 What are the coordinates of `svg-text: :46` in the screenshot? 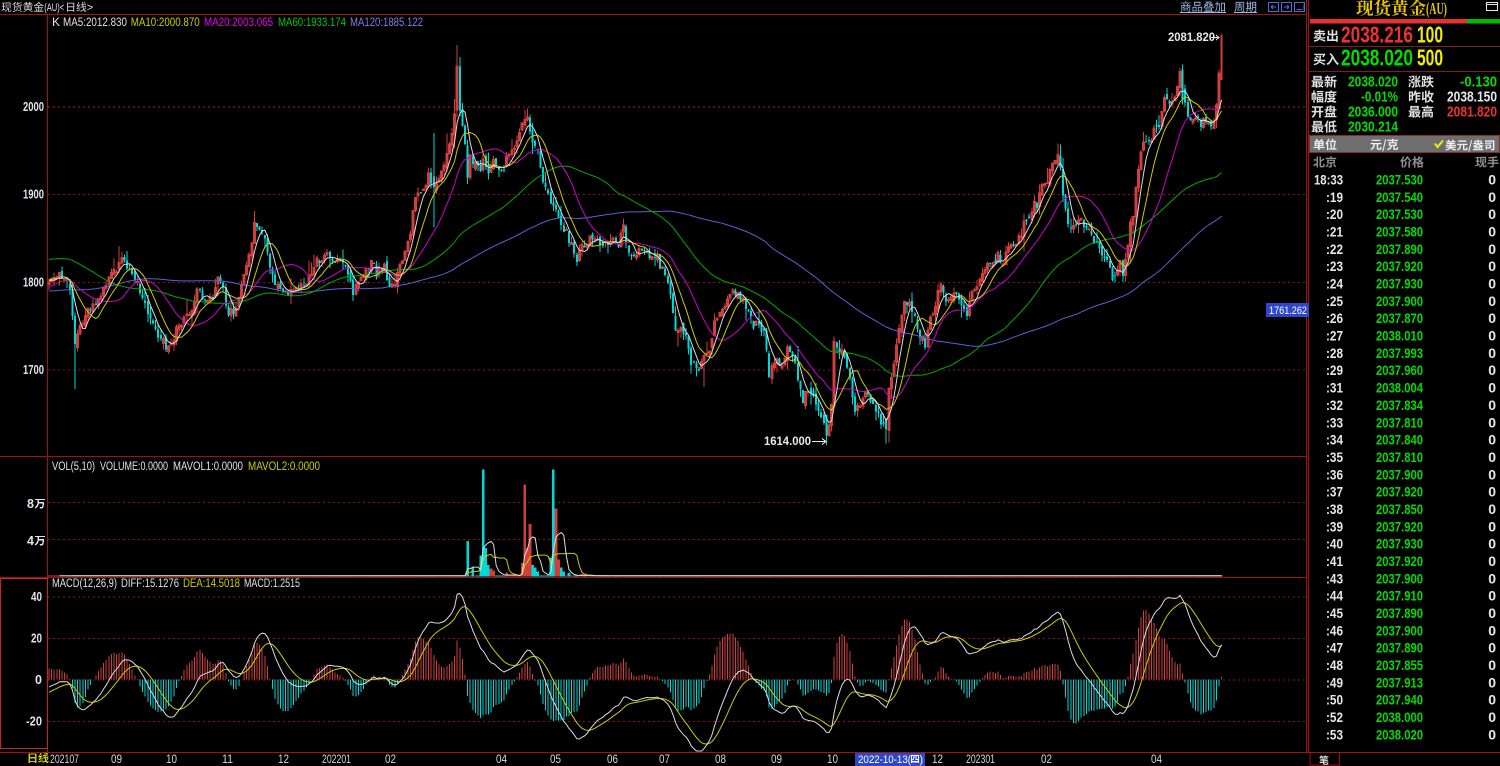 It's located at (1334, 630).